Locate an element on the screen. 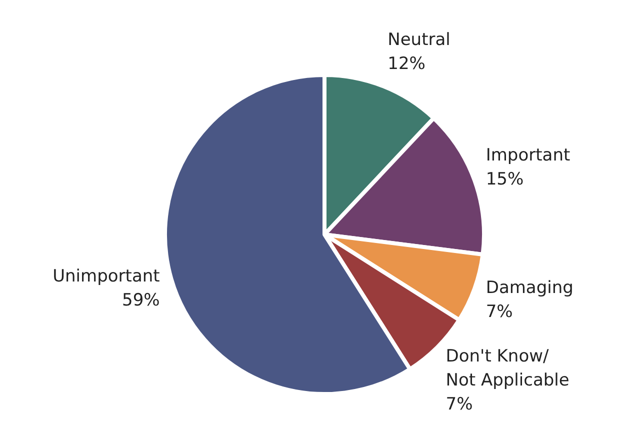  slice-label: Damaging is located at coordinates (530, 288).